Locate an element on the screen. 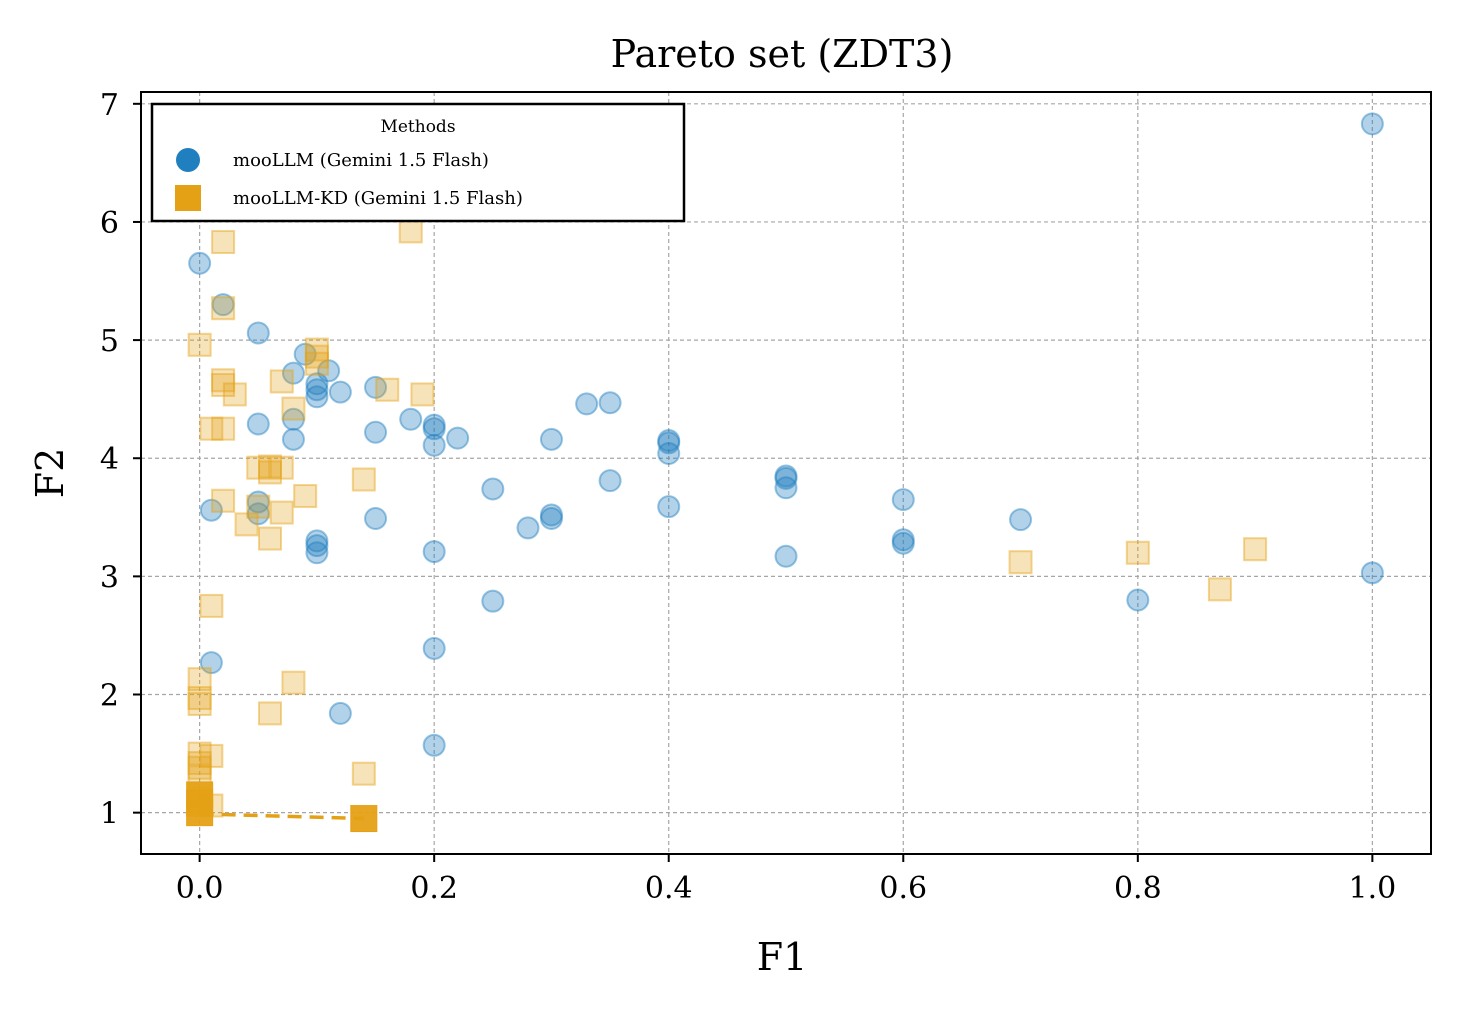 This screenshot has height=1011, width=1460. x-tick-label: 0.8 is located at coordinates (1138, 888).